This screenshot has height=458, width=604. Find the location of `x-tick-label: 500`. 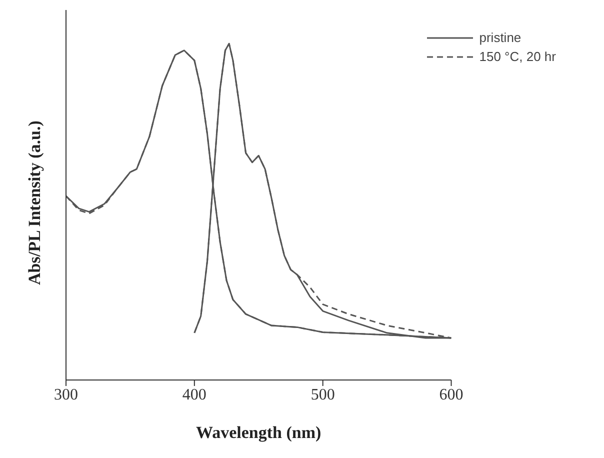

x-tick-label: 500 is located at coordinates (322, 395).